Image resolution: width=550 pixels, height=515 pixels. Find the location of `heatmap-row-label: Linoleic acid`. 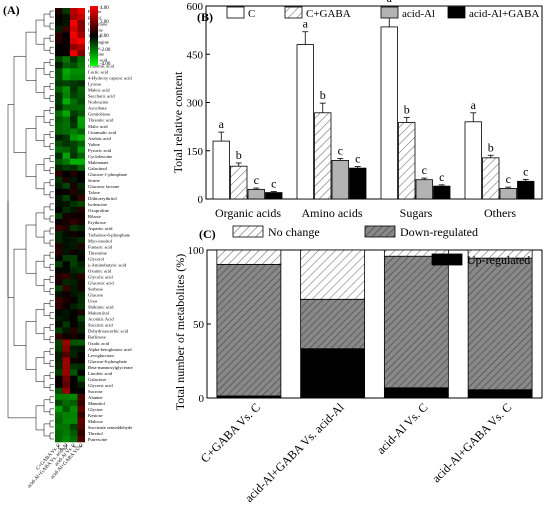

heatmap-row-label: Linoleic acid is located at coordinates (100, 373).